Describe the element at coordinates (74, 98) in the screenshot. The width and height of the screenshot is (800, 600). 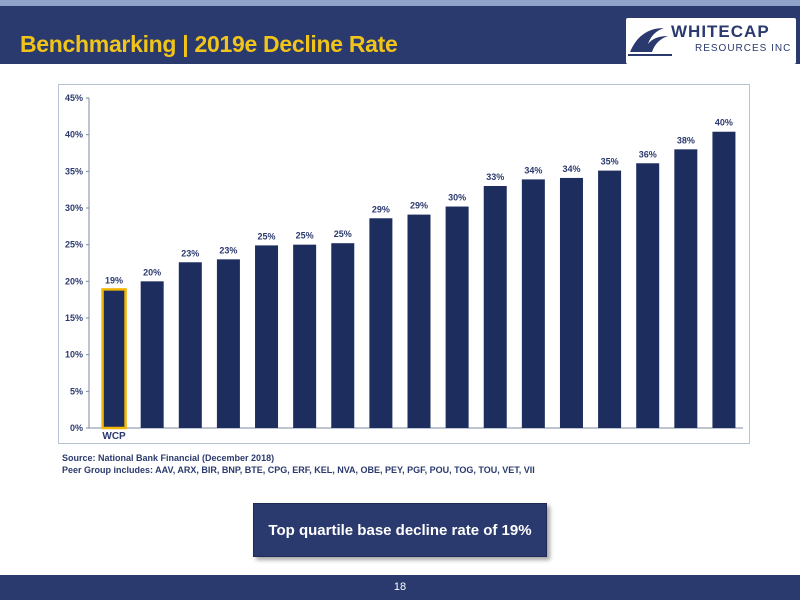
I see `y-tick-label: 45%` at that location.